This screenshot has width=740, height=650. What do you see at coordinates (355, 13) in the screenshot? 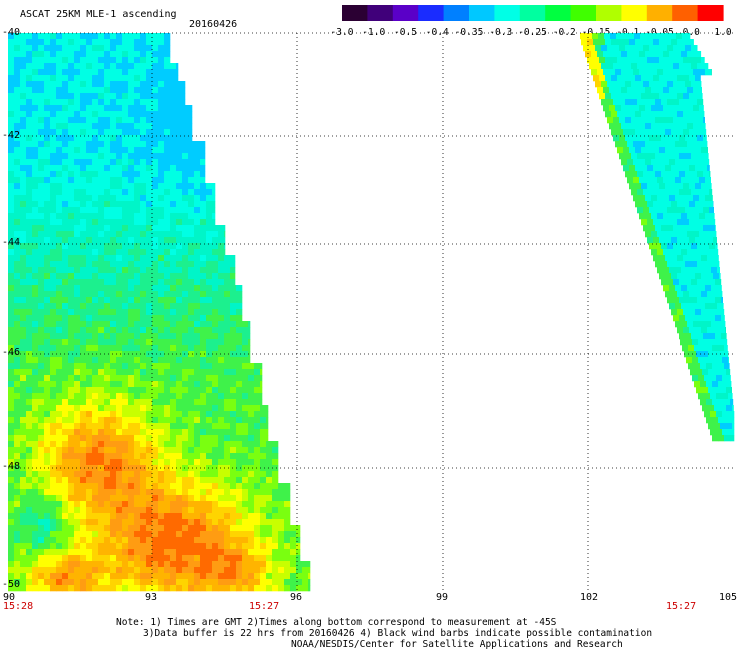
I see `colorbar-swatch` at bounding box center [355, 13].